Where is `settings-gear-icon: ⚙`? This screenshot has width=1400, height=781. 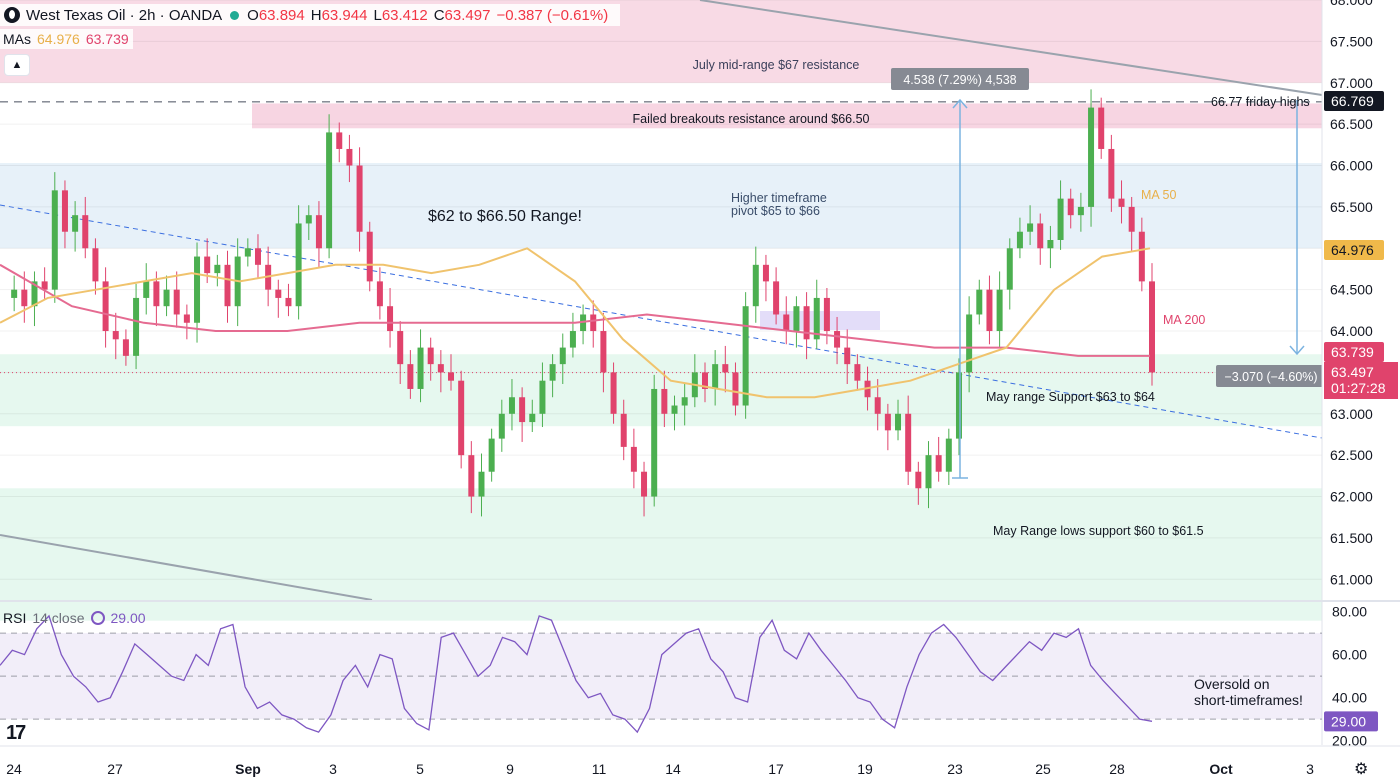 settings-gear-icon: ⚙ is located at coordinates (1361, 769).